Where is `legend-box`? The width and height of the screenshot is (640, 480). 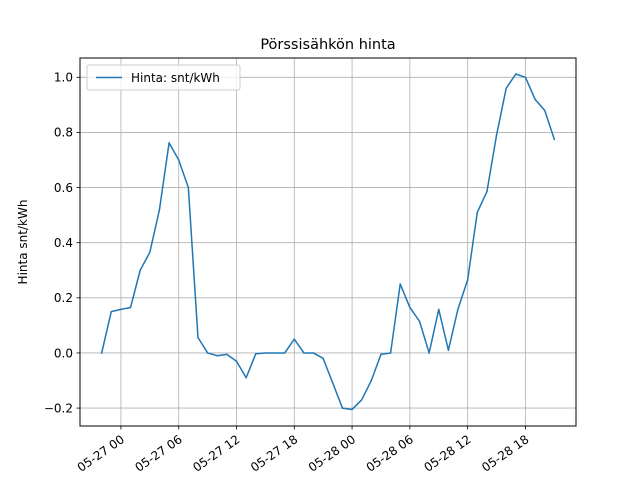
legend-box is located at coordinates (163, 77).